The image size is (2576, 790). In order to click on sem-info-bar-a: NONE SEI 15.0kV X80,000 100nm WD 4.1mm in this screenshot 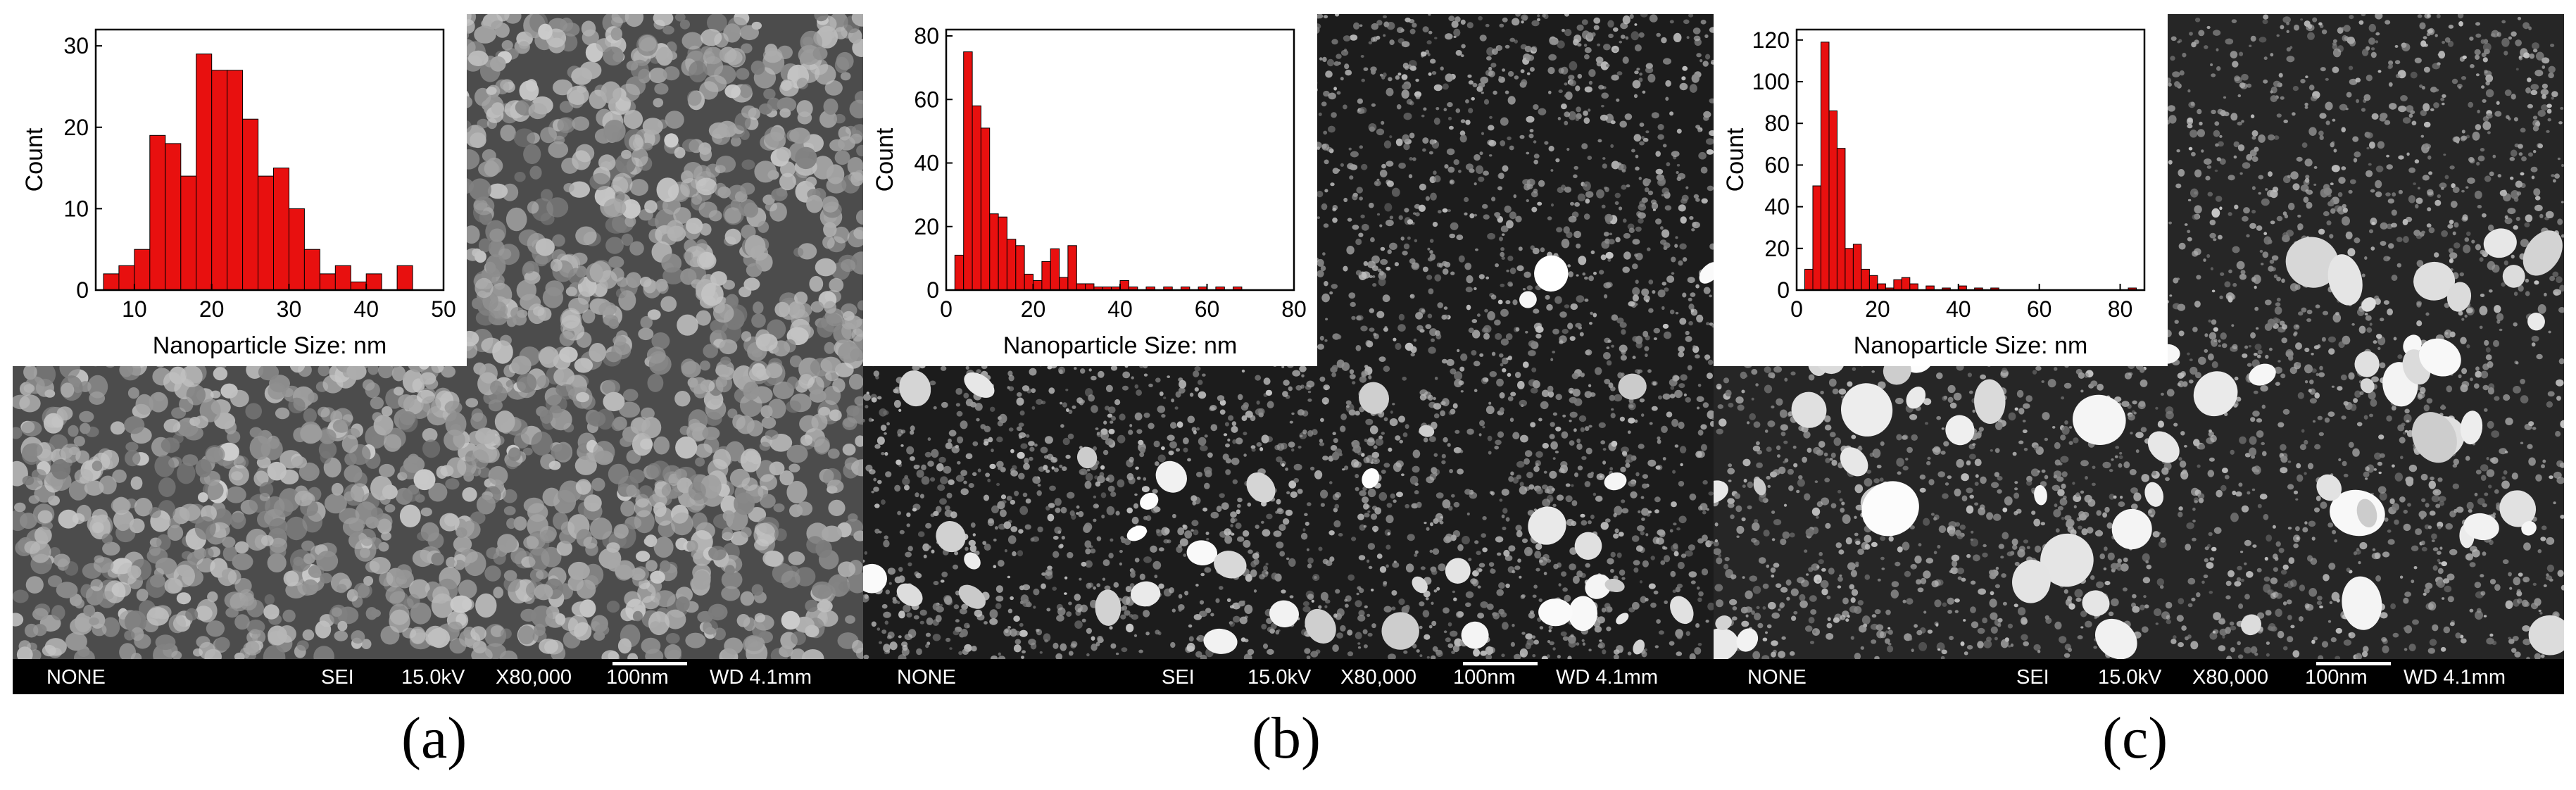, I will do `click(438, 676)`.